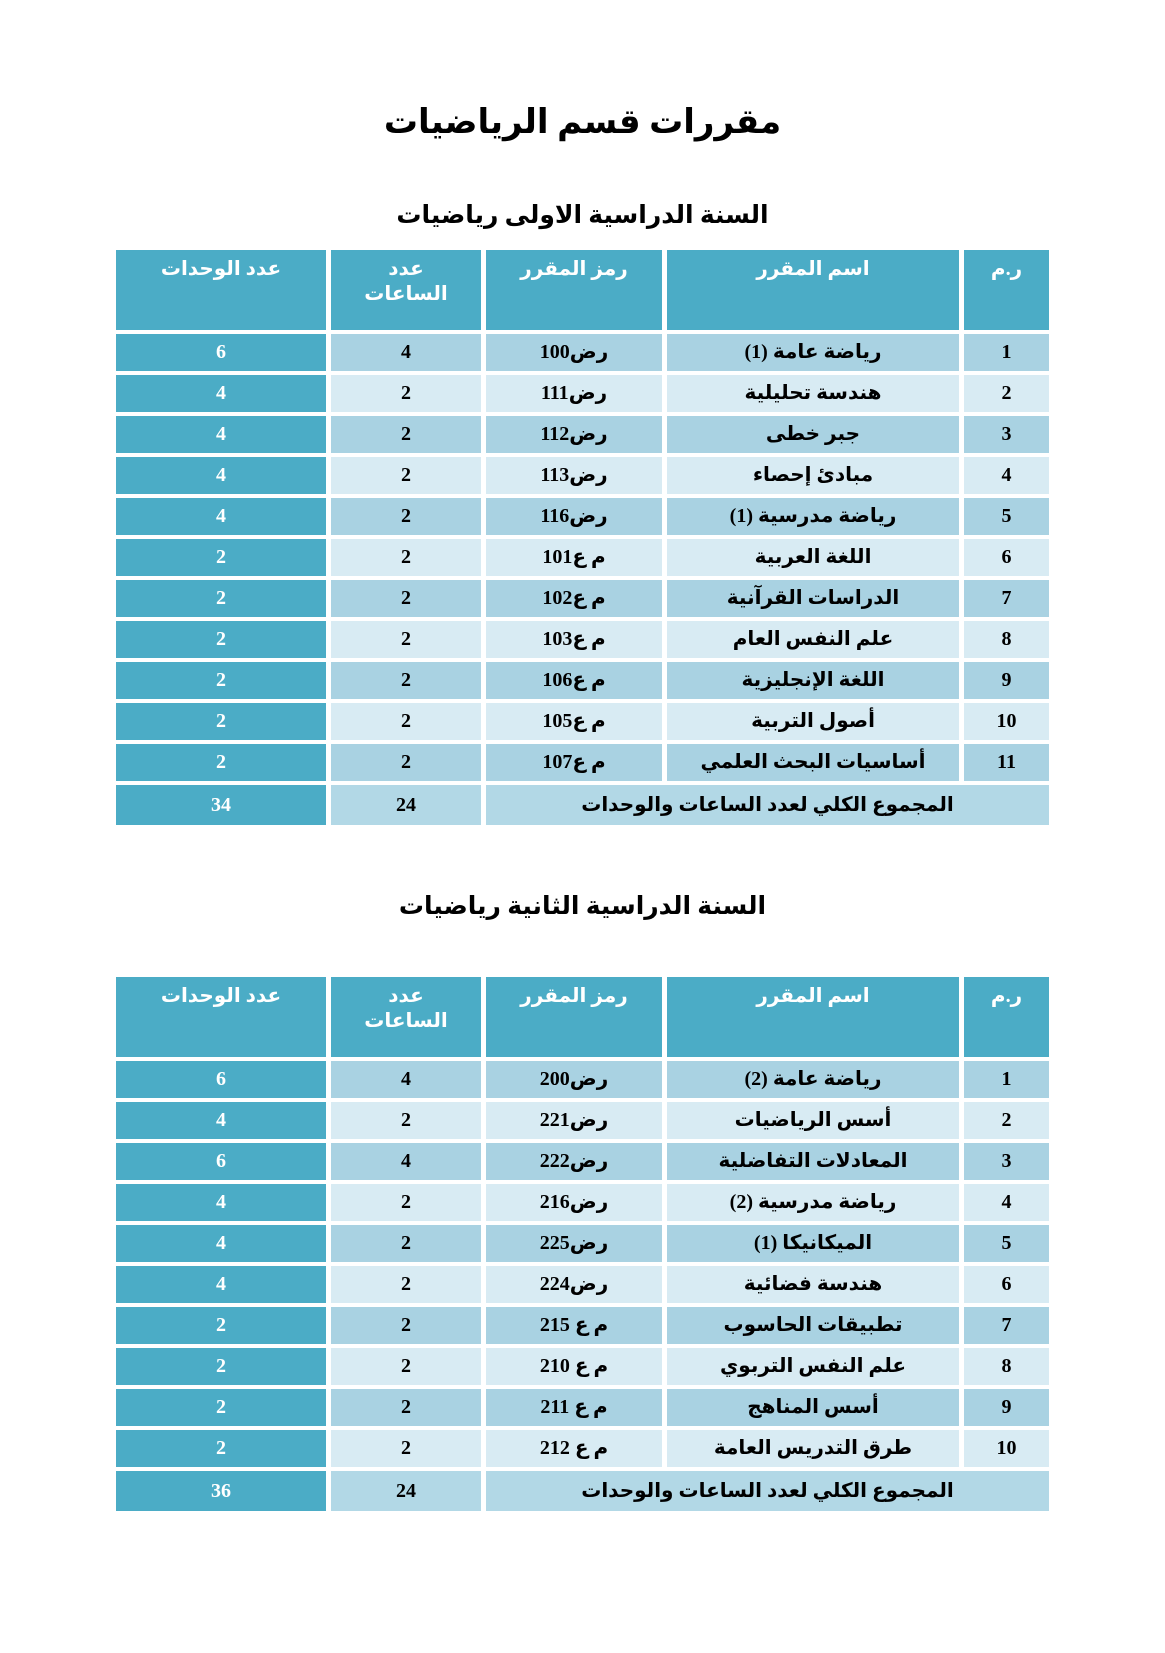  What do you see at coordinates (574, 762) in the screenshot?
I see `course-code-cell: م ع107` at bounding box center [574, 762].